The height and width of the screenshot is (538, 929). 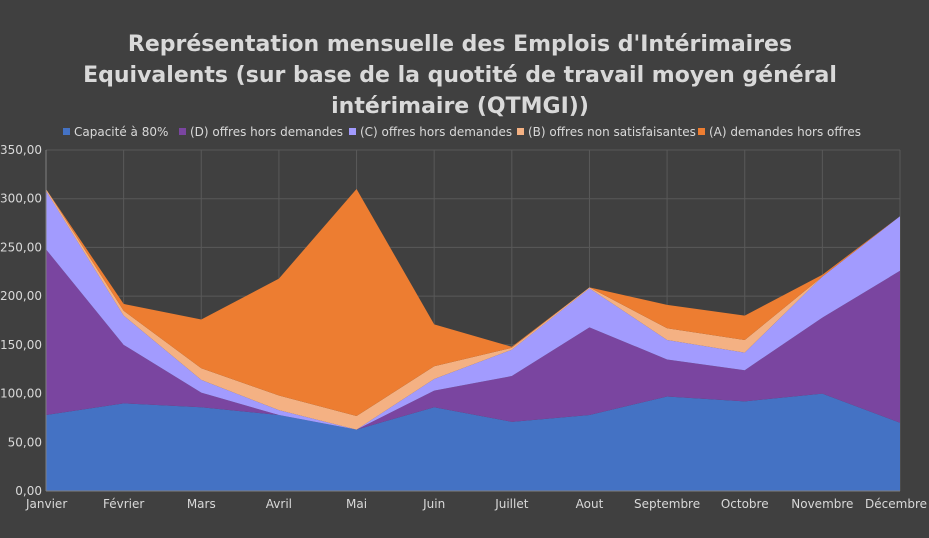 I want to click on chart-title-line-3: intérimaire (QTMGI)), so click(x=460, y=106).